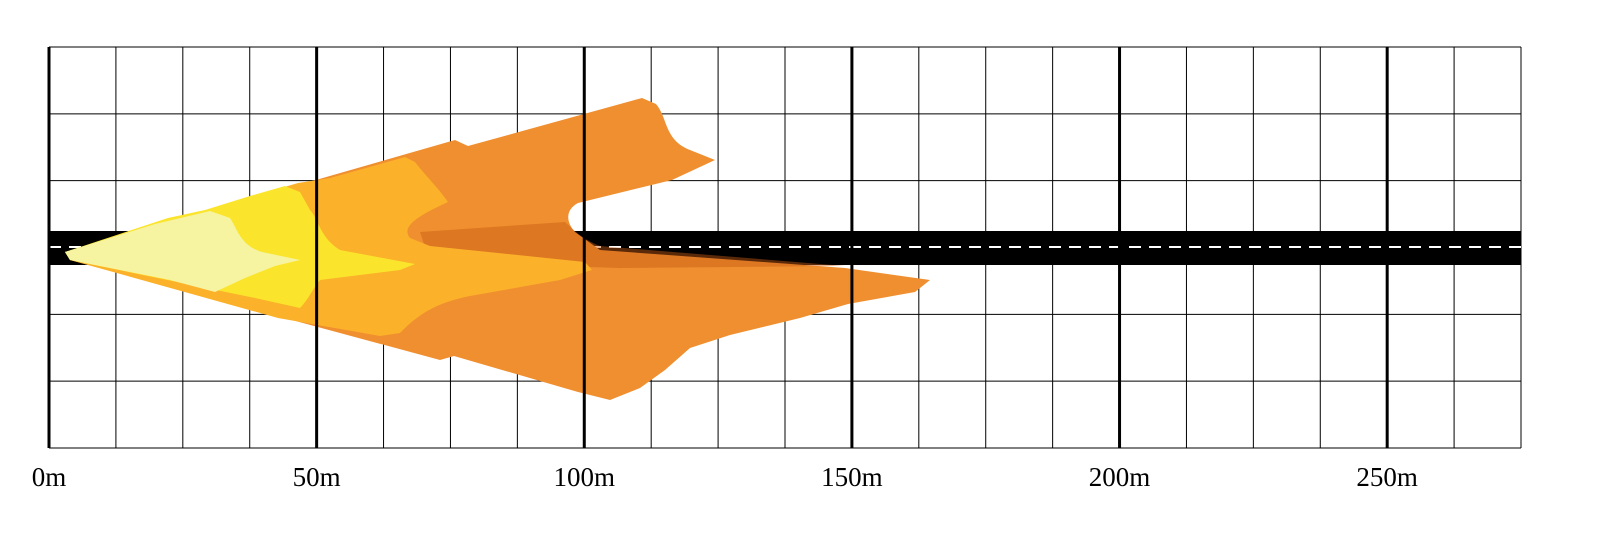 This screenshot has width=1600, height=537. What do you see at coordinates (852, 477) in the screenshot?
I see `x-tick-label-150m: 150m` at bounding box center [852, 477].